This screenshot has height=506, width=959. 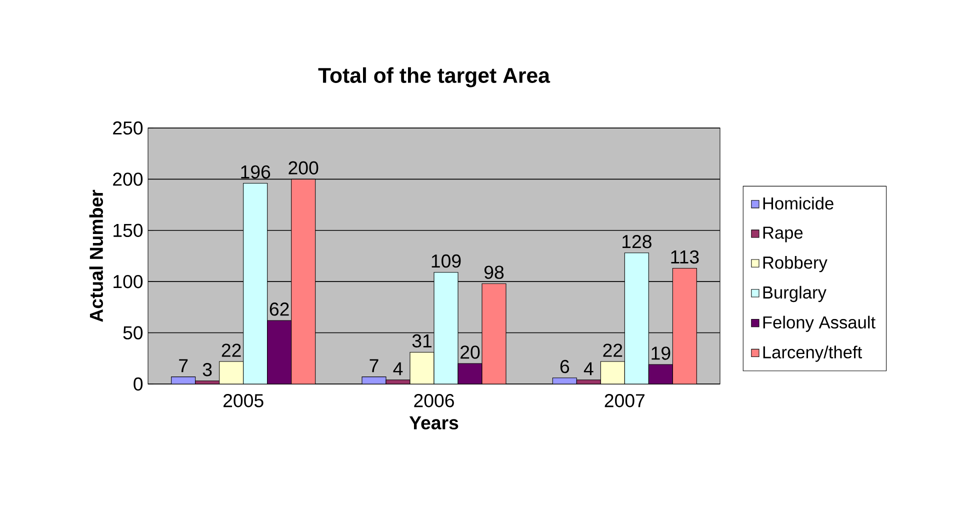 I want to click on y-tick-label: 150, so click(x=128, y=231).